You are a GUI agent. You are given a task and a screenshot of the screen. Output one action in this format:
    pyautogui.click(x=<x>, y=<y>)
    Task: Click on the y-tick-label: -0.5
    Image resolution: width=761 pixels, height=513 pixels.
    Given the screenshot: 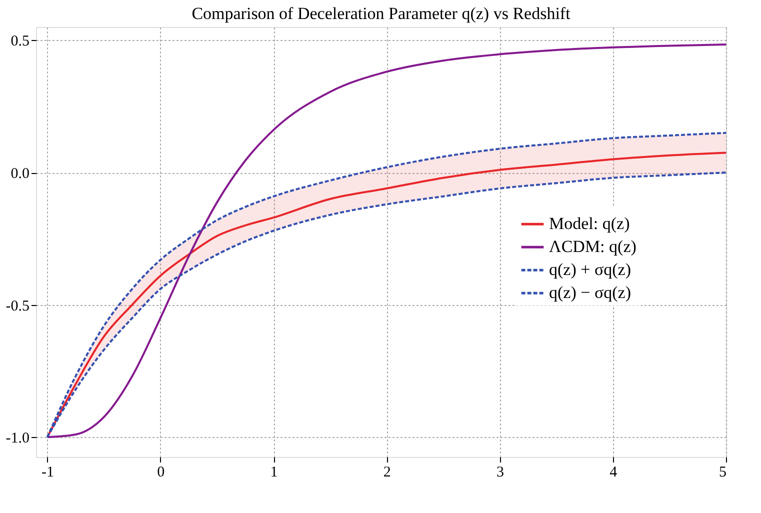 What is the action you would take?
    pyautogui.click(x=18, y=306)
    